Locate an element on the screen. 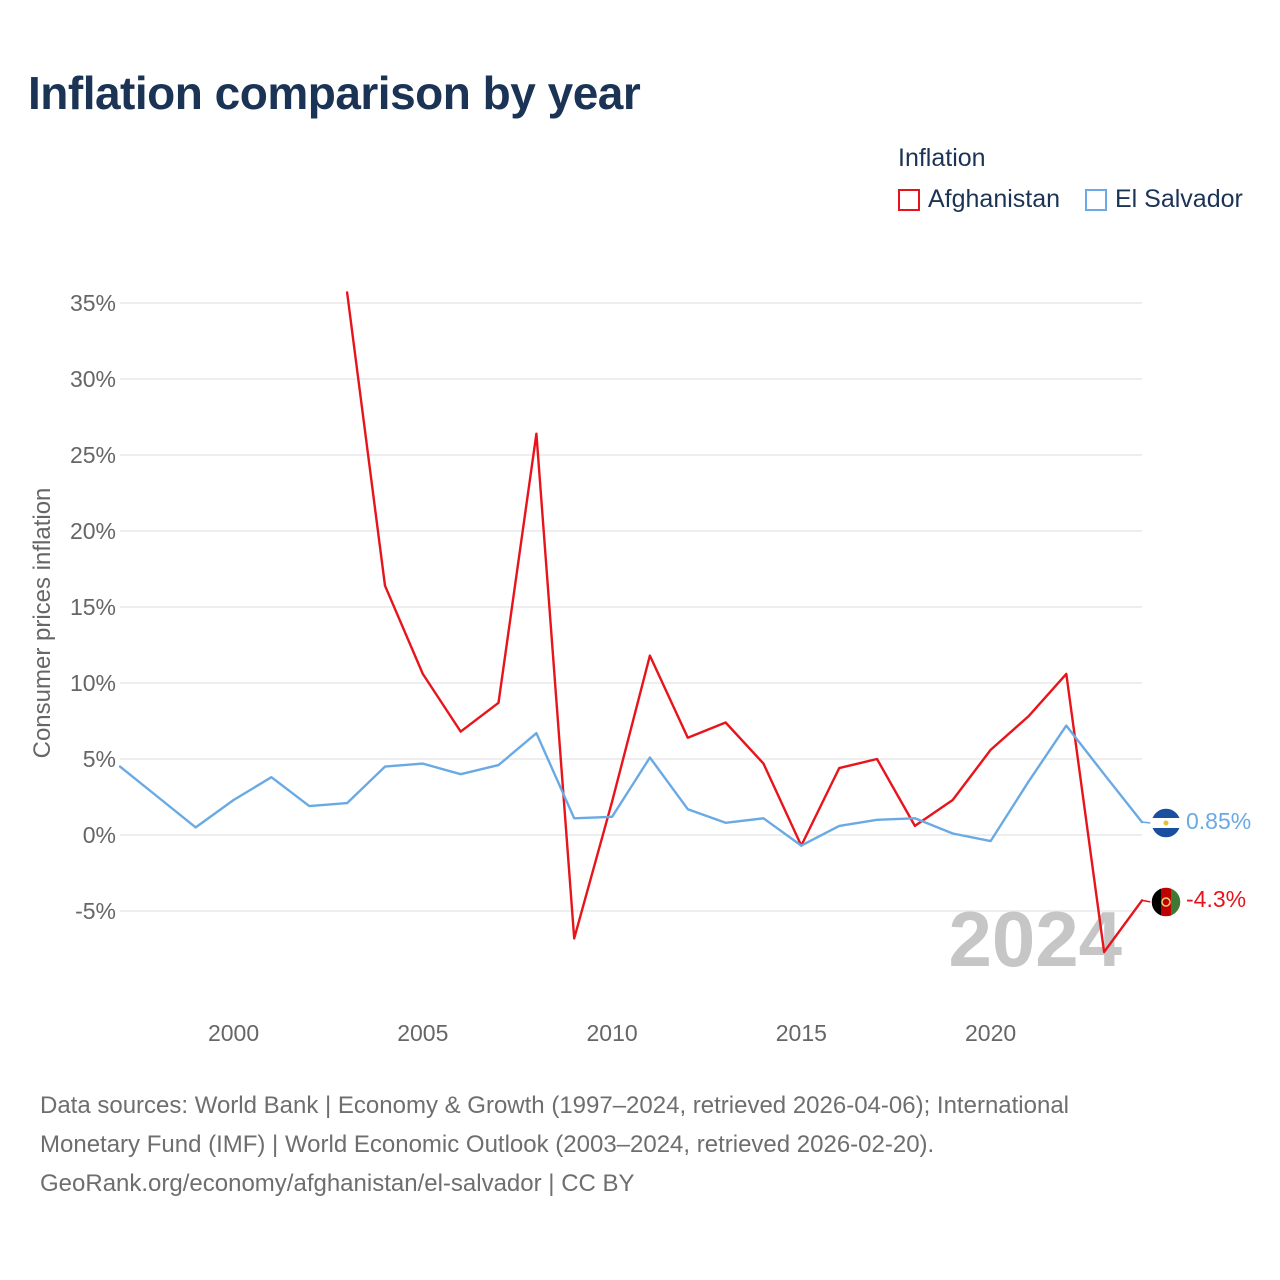 Image resolution: width=1280 pixels, height=1280 pixels. y-tick-label: 15% is located at coordinates (93, 607).